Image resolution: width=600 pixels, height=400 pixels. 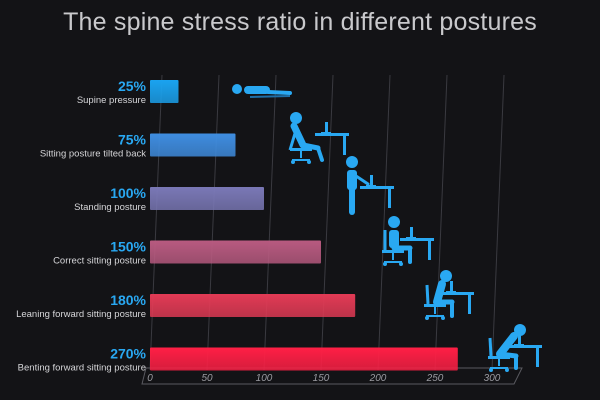 I want to click on x-tick-label: 250, so click(x=435, y=378).